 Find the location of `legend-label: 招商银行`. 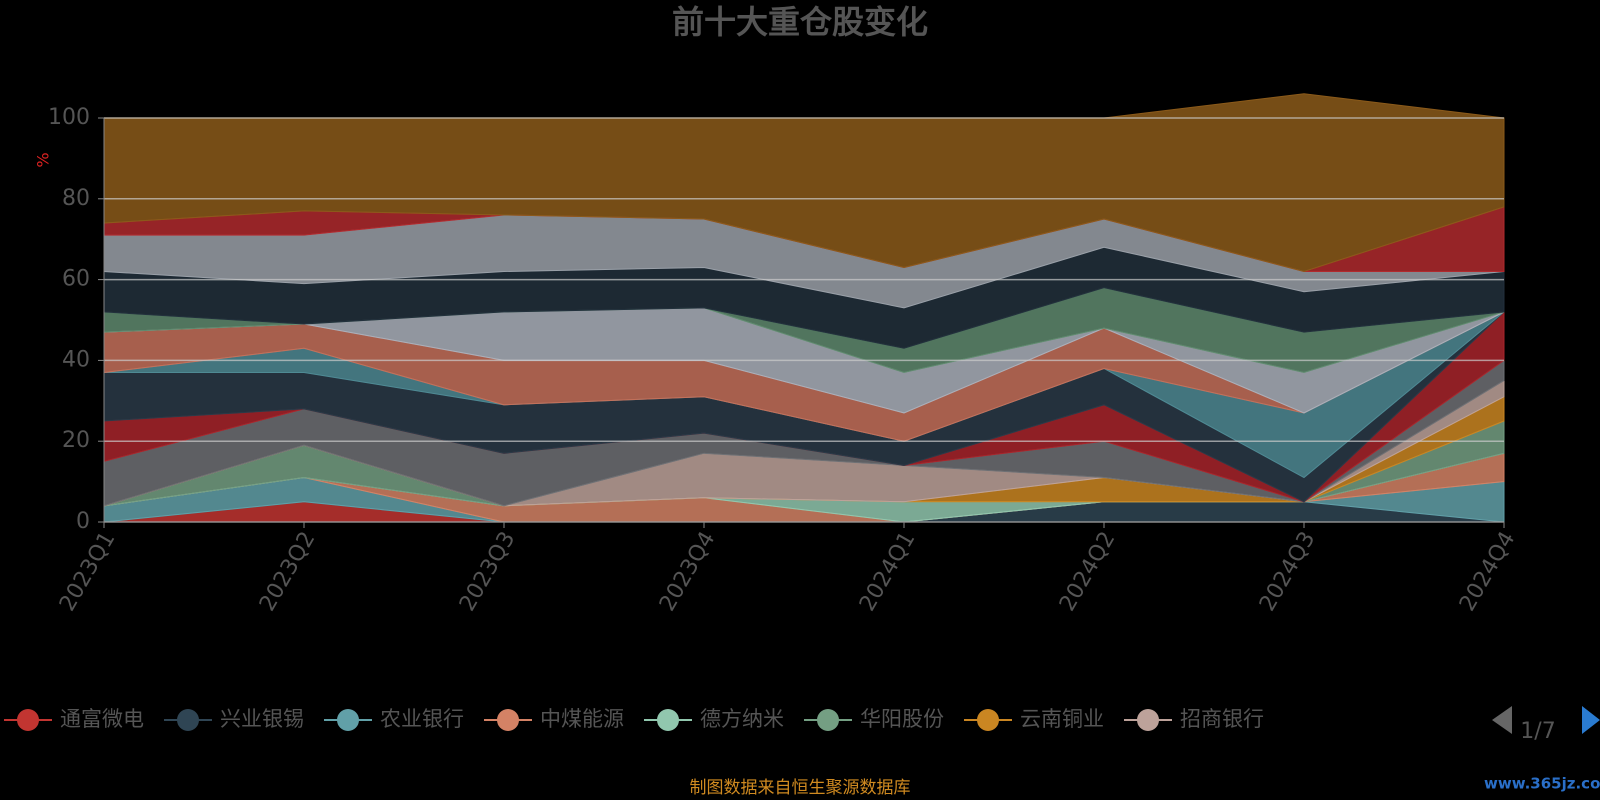

legend-label: 招商银行 is located at coordinates (1222, 719).